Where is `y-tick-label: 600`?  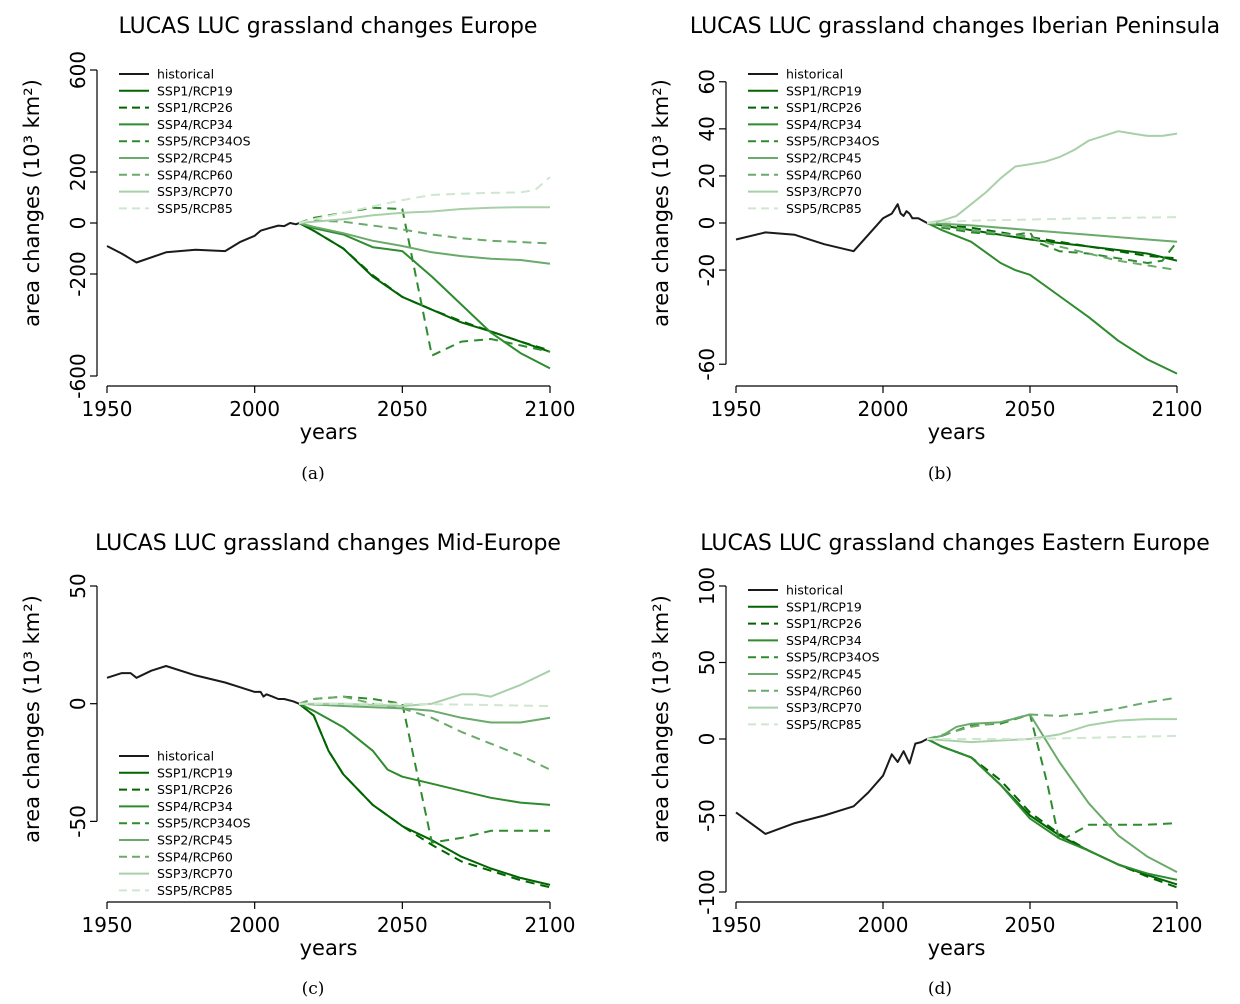
y-tick-label: 600 is located at coordinates (78, 70).